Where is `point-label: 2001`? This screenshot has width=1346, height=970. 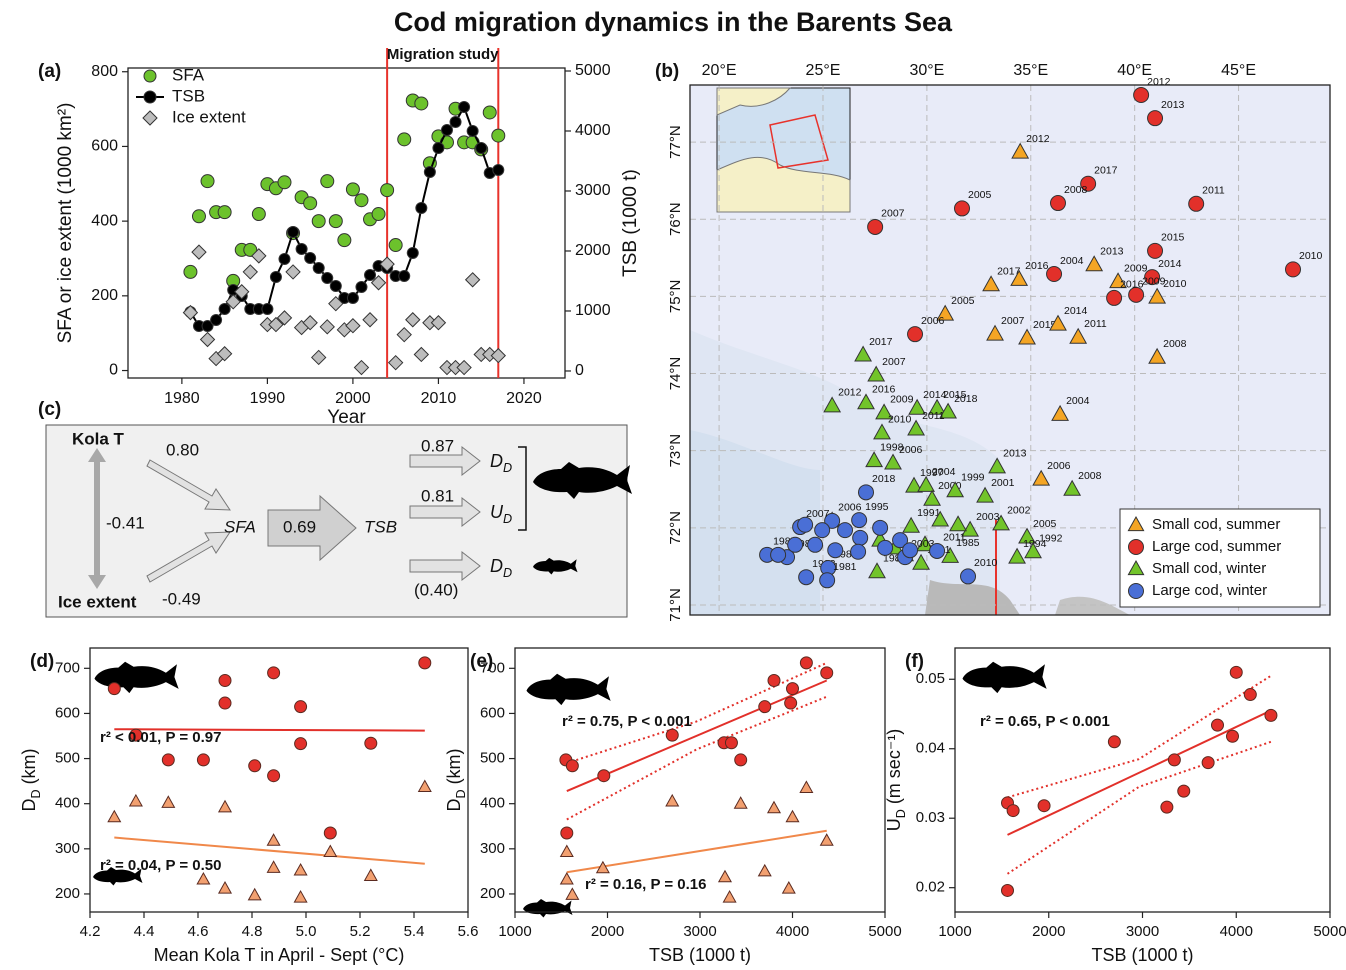 point-label: 2001 is located at coordinates (1003, 483).